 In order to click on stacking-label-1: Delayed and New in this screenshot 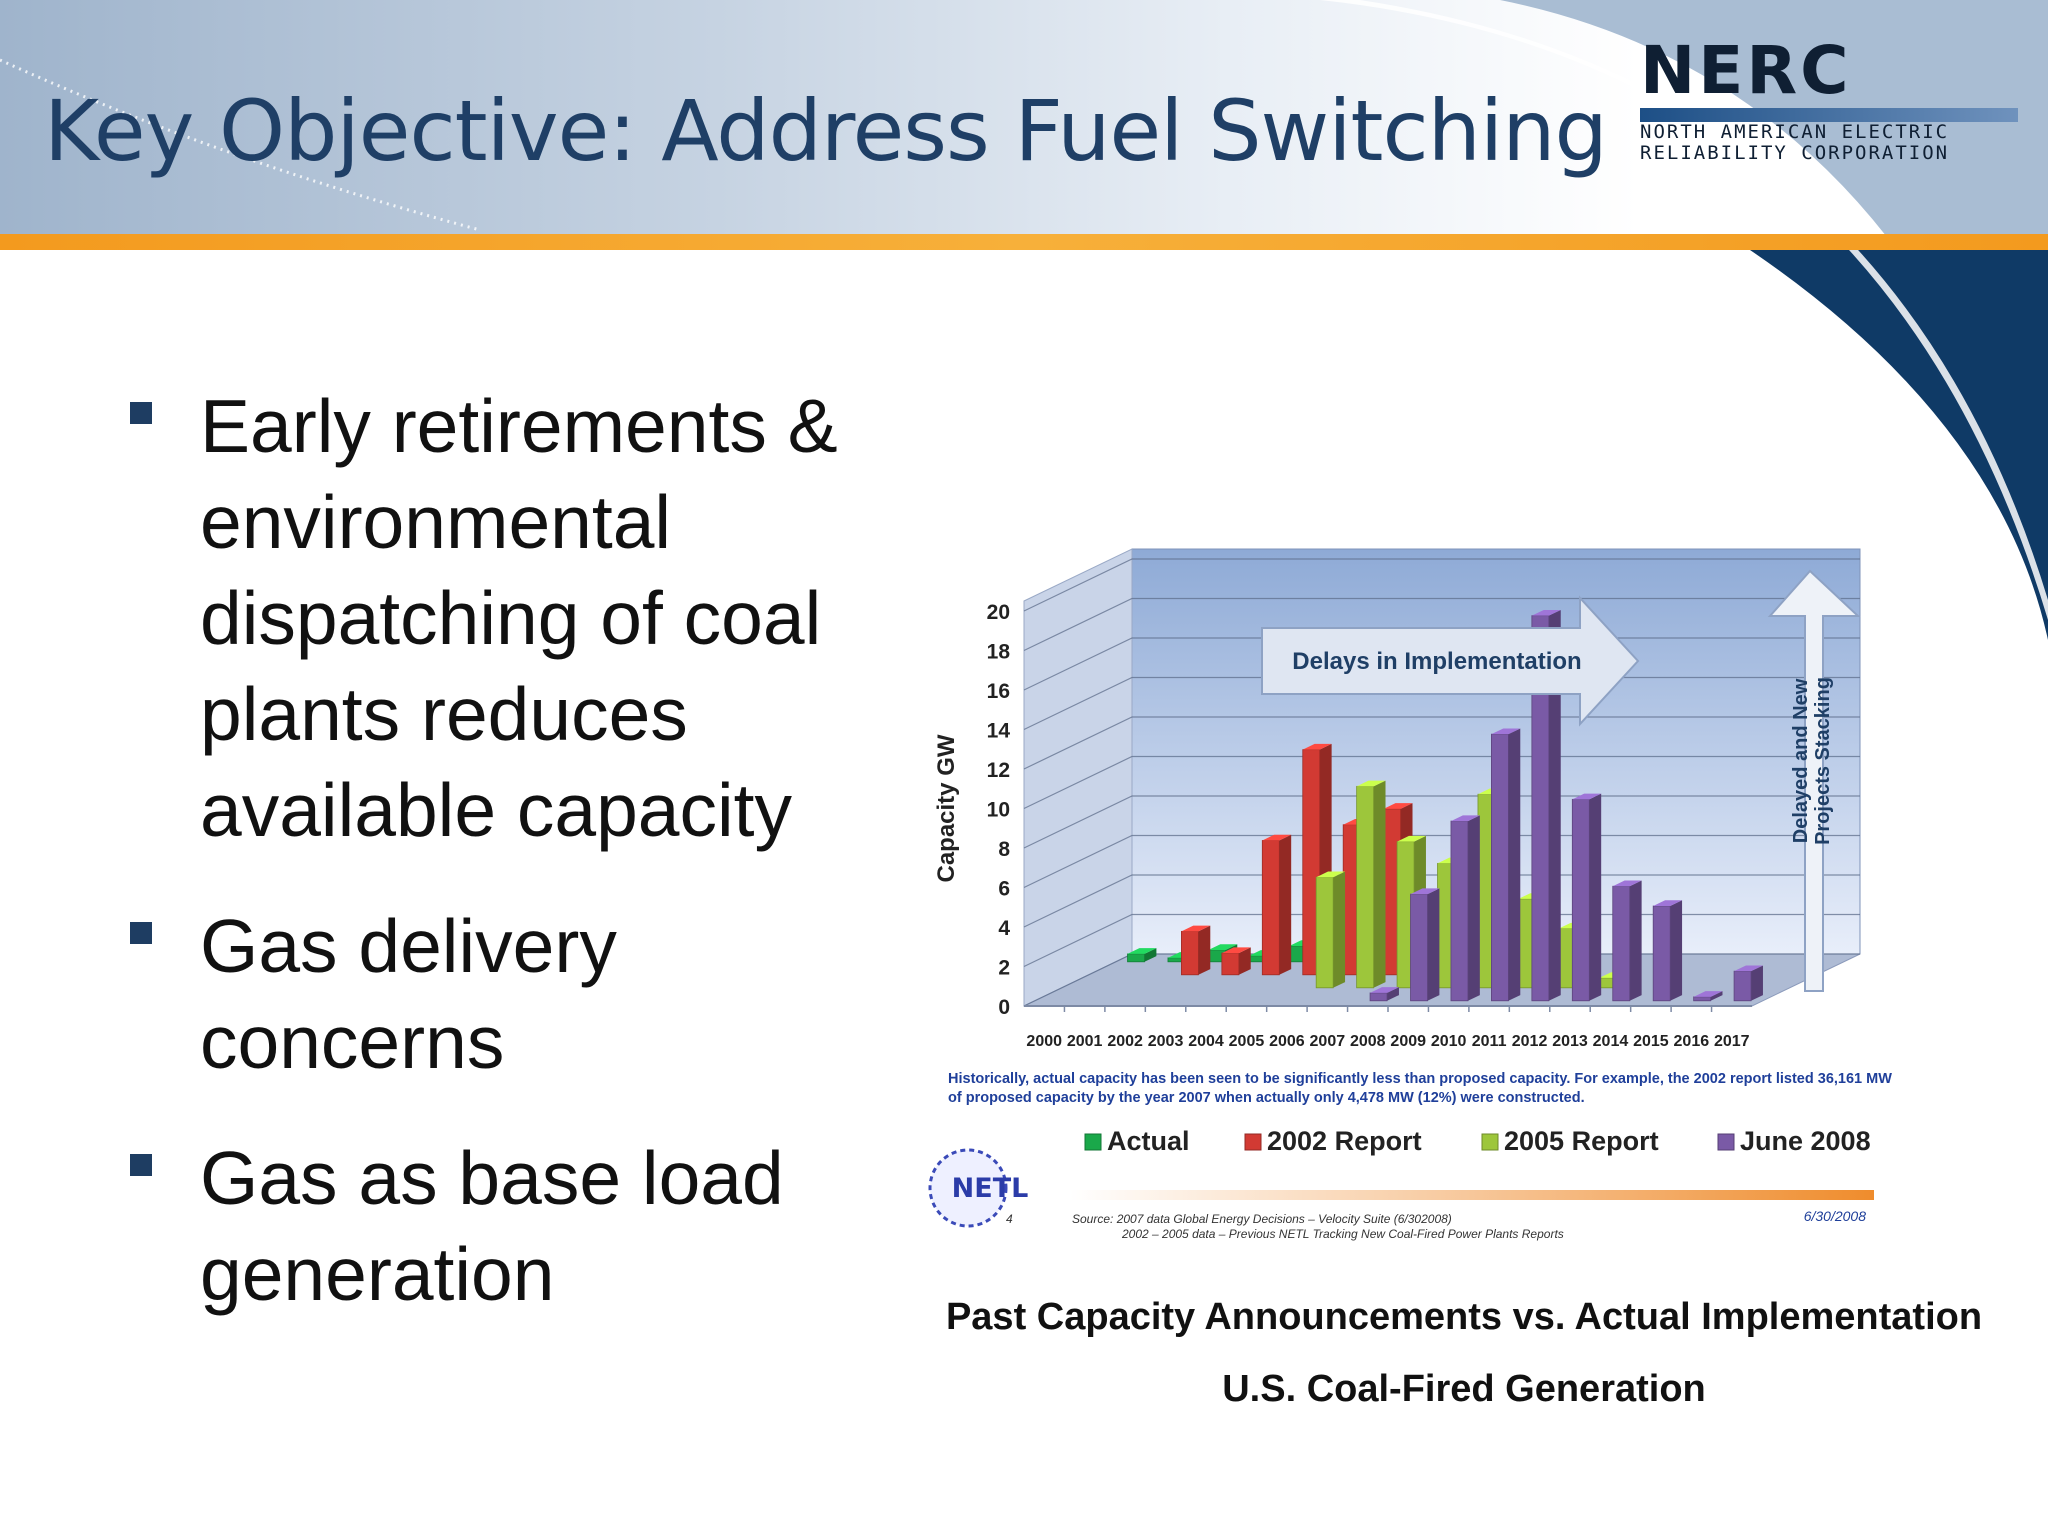, I will do `click(1801, 760)`.